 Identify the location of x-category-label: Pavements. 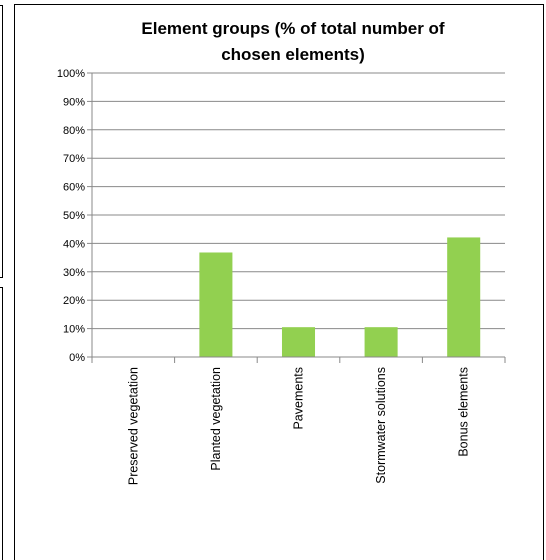
(299, 398).